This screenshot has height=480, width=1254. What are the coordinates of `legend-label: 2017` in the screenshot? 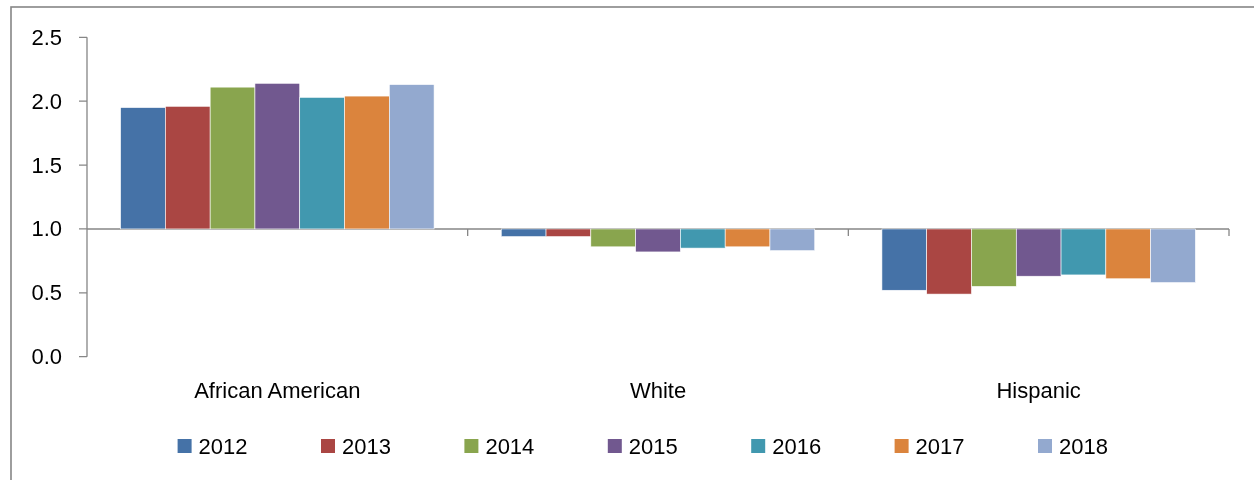 It's located at (940, 446).